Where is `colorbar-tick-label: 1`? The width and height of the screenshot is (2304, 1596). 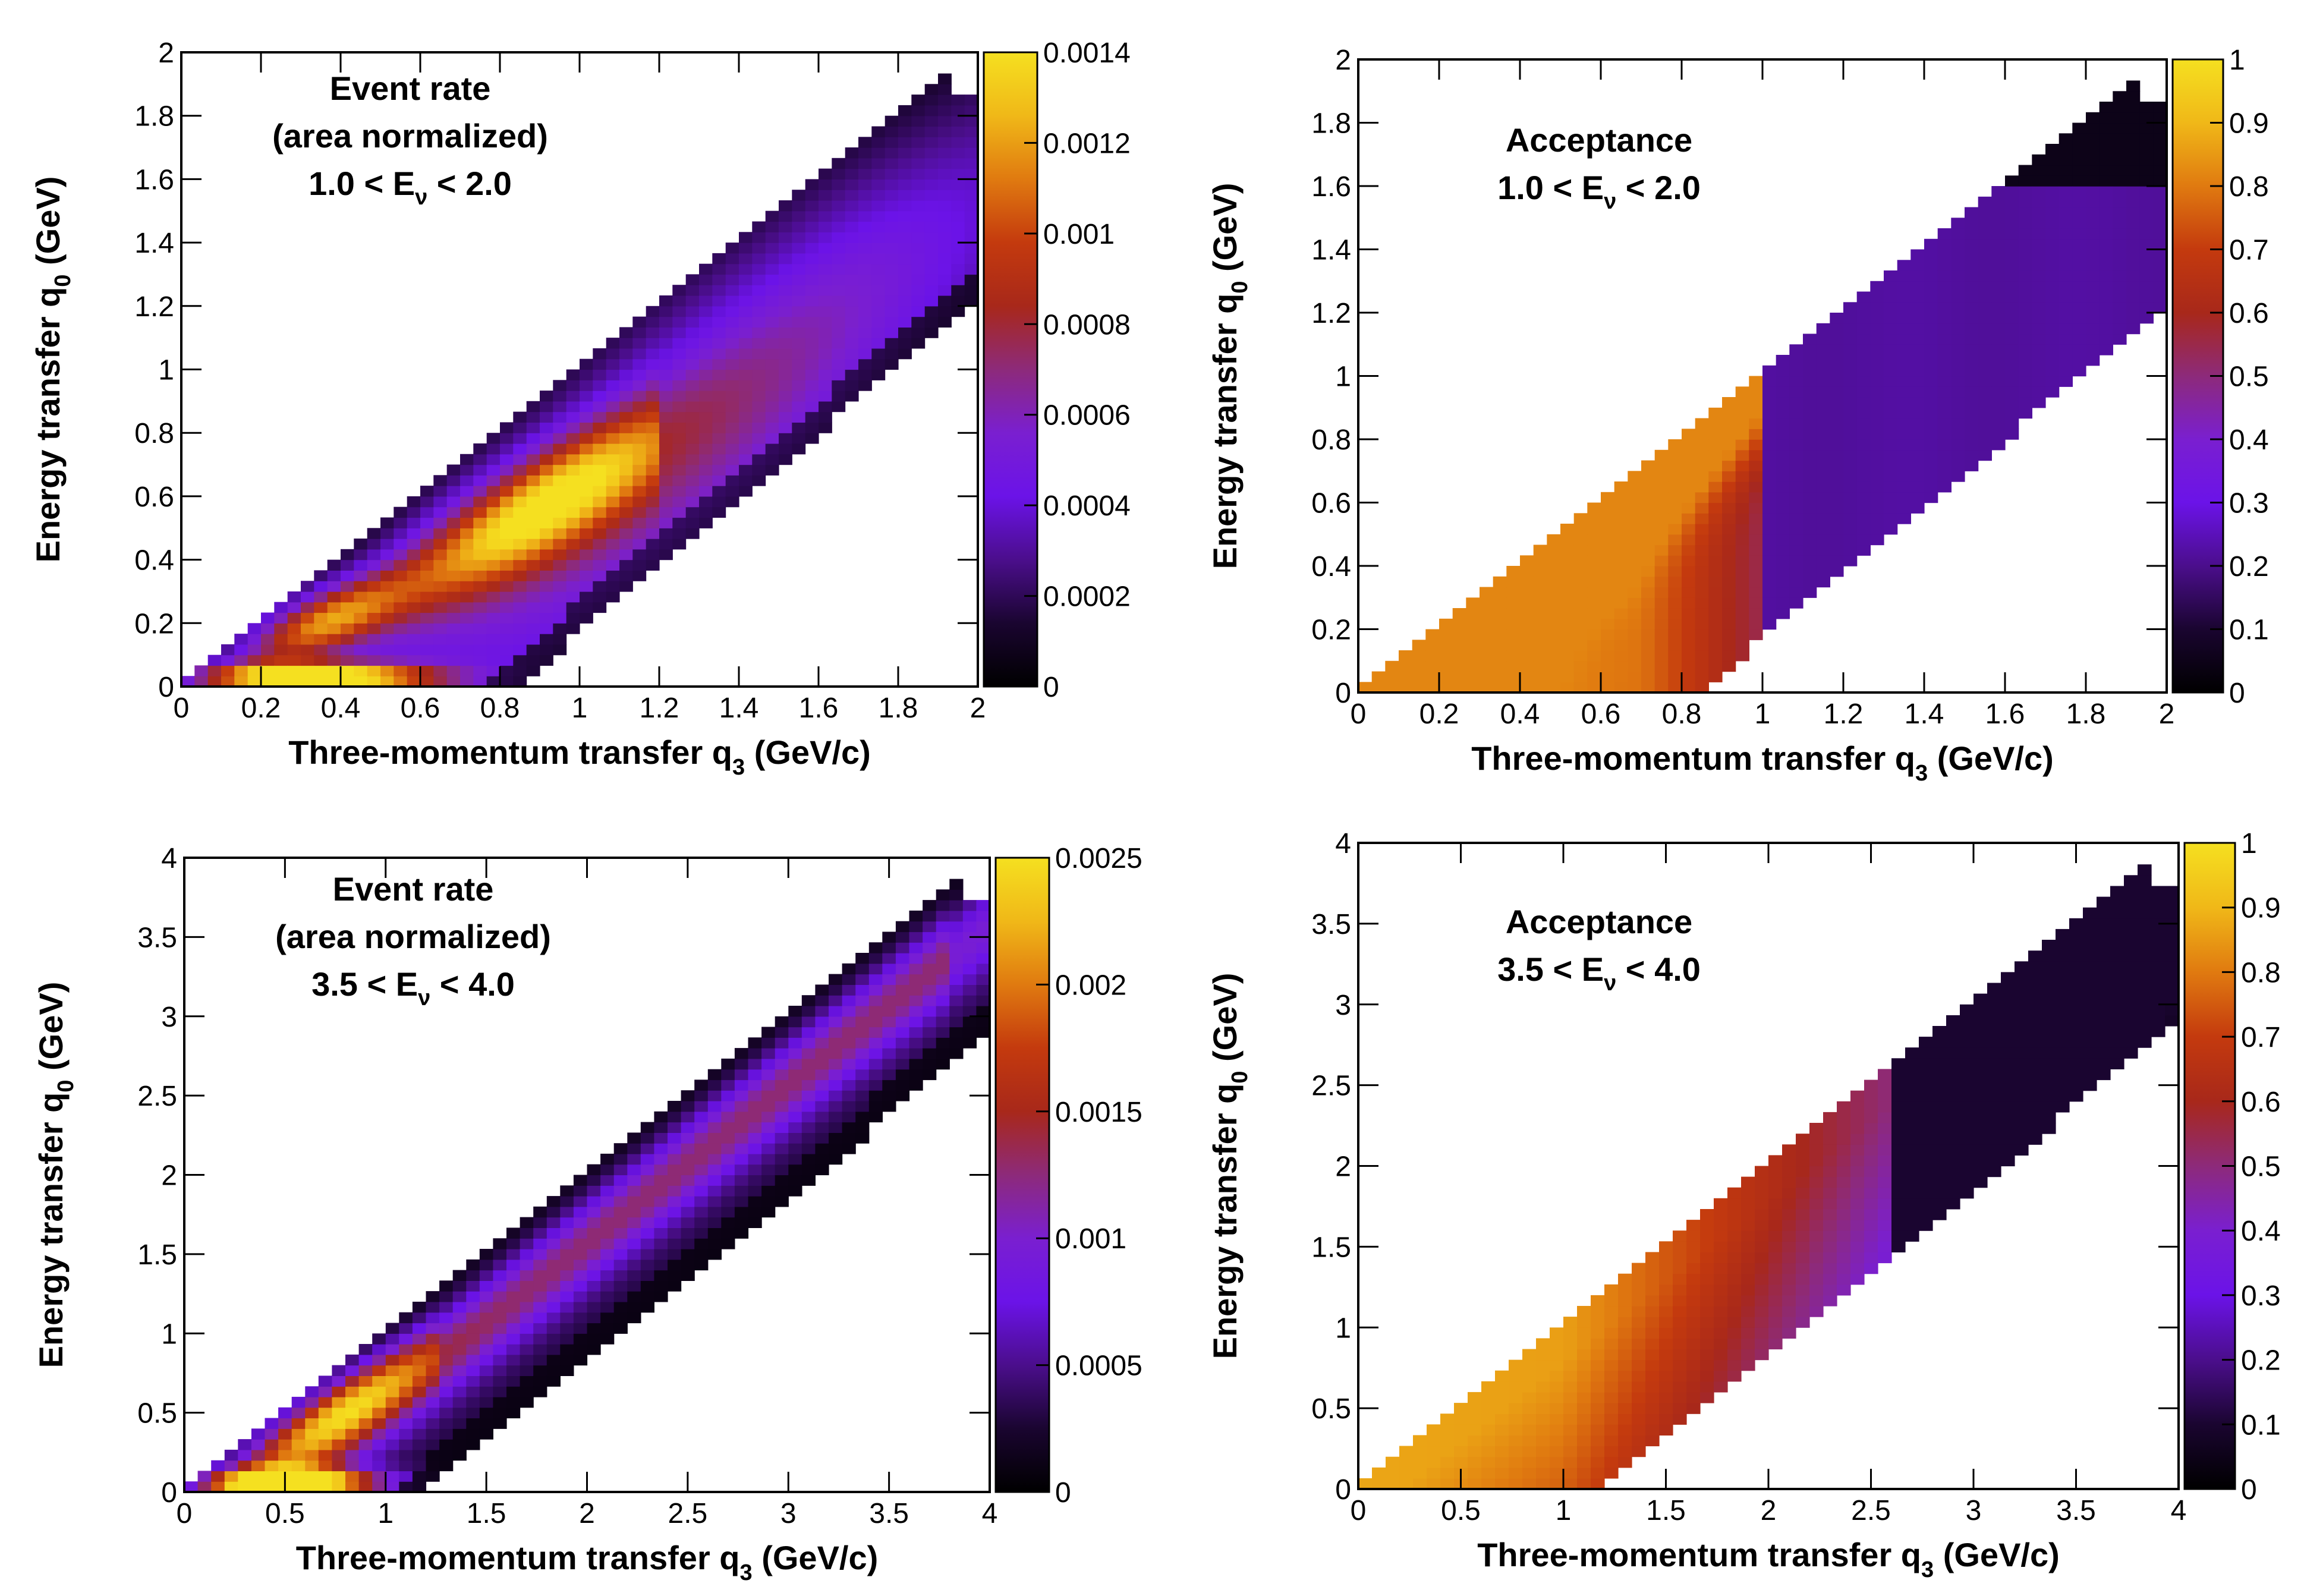 colorbar-tick-label: 1 is located at coordinates (2249, 844).